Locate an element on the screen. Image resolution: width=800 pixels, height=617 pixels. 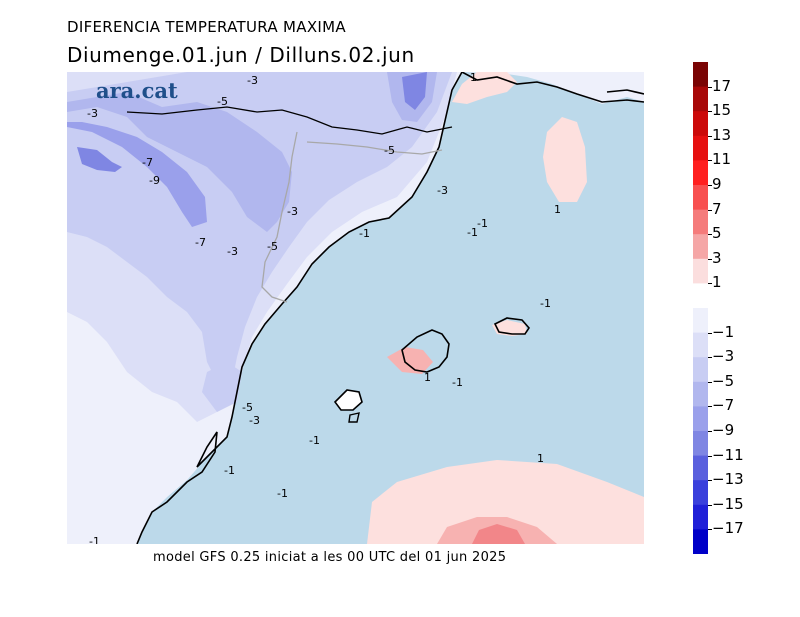
colorbar-label: −3 is located at coordinates (723, 356).